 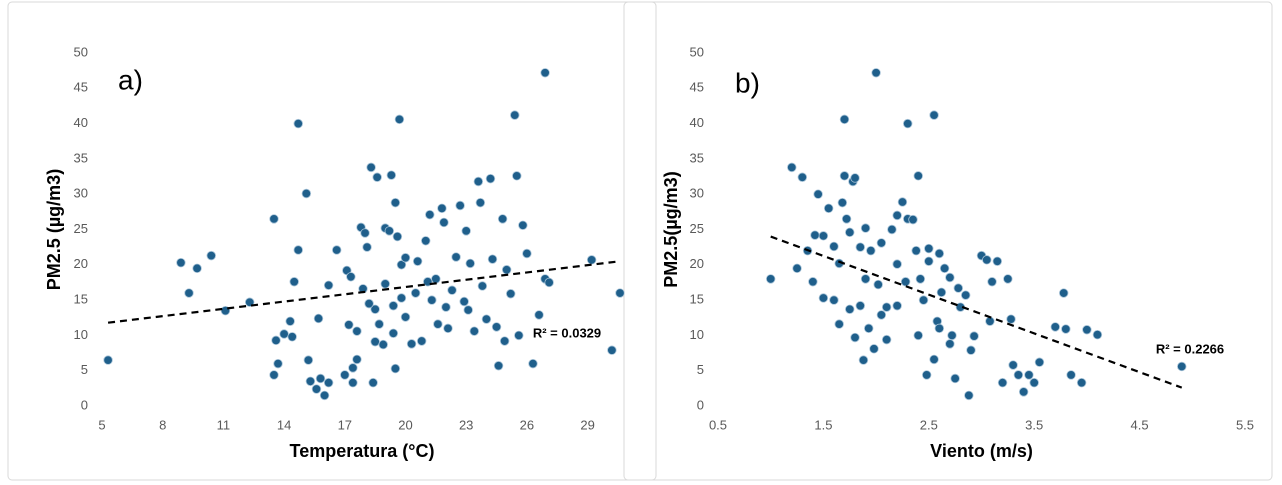 What do you see at coordinates (162, 424) in the screenshot?
I see `x-tick-label: 8` at bounding box center [162, 424].